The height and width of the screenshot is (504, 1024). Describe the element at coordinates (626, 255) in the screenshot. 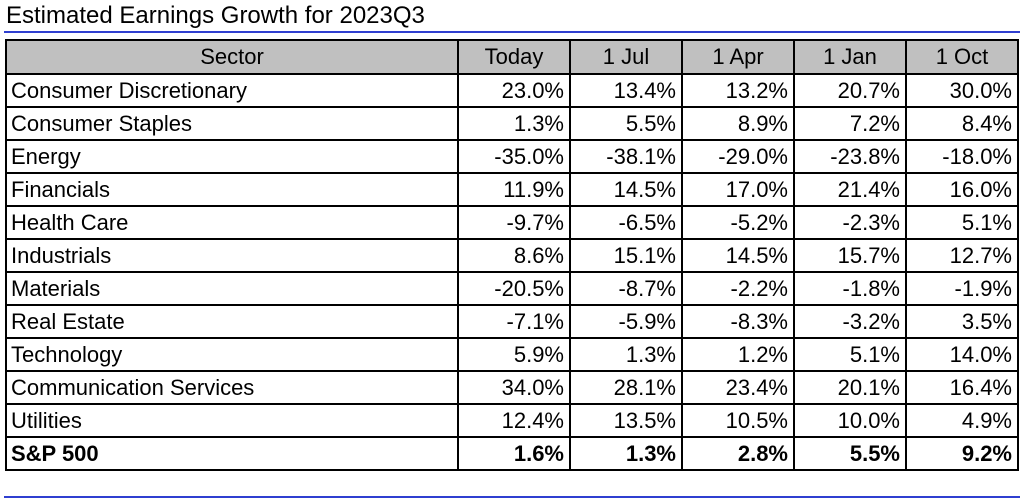

I see `value-cell: 15.1%` at that location.